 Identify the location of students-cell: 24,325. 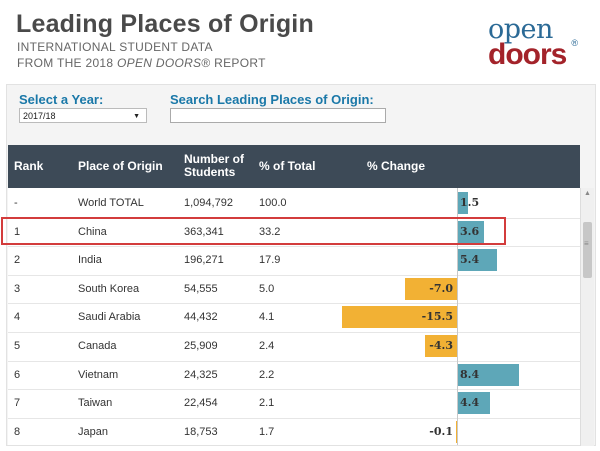
(201, 374).